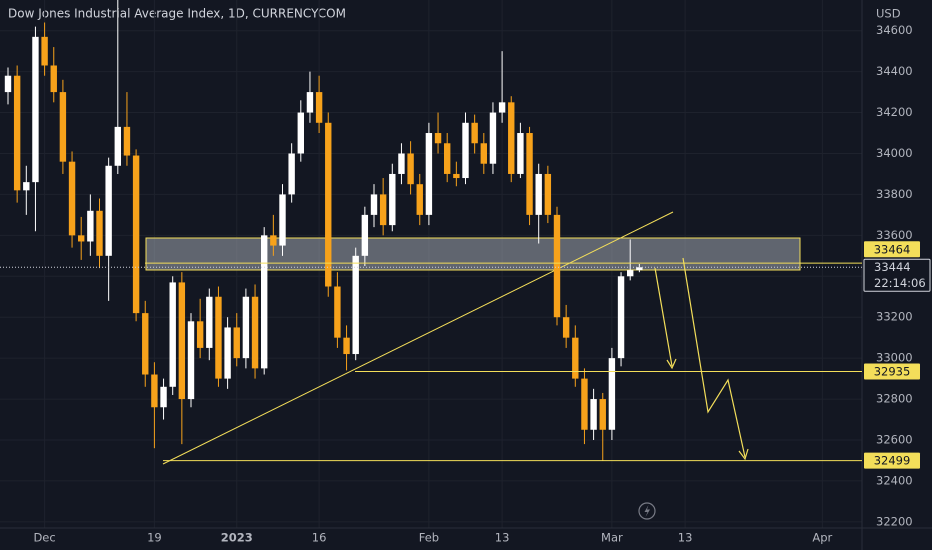 Image resolution: width=932 pixels, height=550 pixels. Describe the element at coordinates (473, 254) in the screenshot. I see `zone` at that location.